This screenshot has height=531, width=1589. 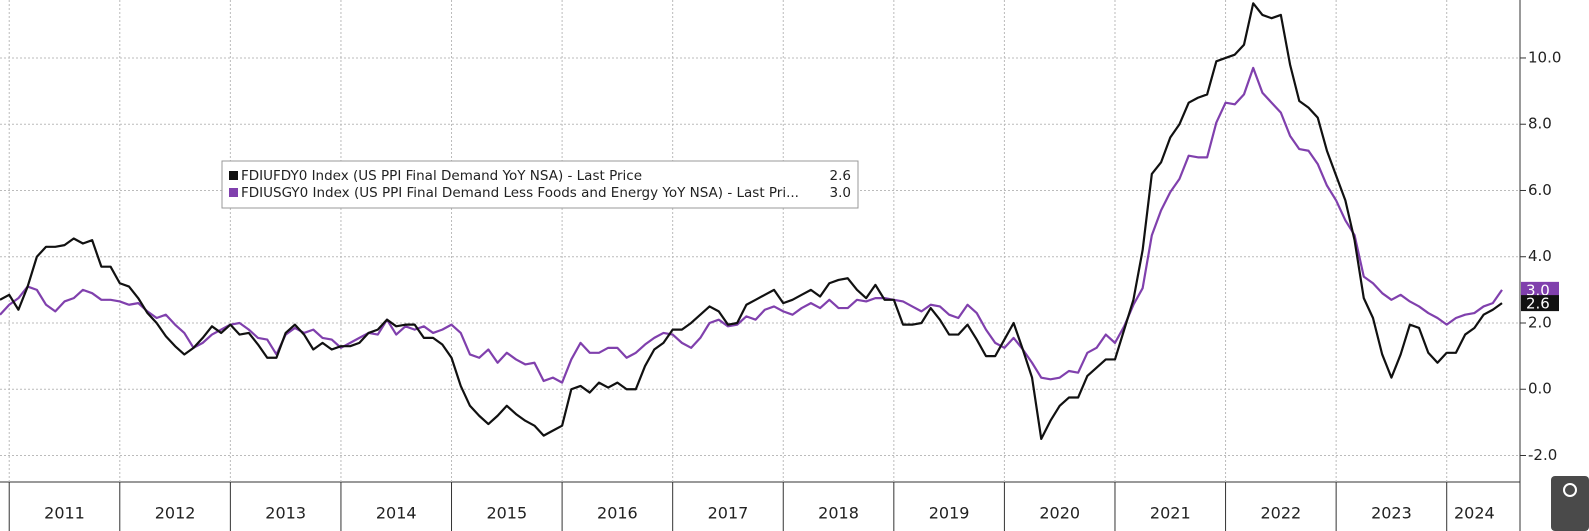 I want to click on y-tick-label: 4.0, so click(x=1540, y=256).